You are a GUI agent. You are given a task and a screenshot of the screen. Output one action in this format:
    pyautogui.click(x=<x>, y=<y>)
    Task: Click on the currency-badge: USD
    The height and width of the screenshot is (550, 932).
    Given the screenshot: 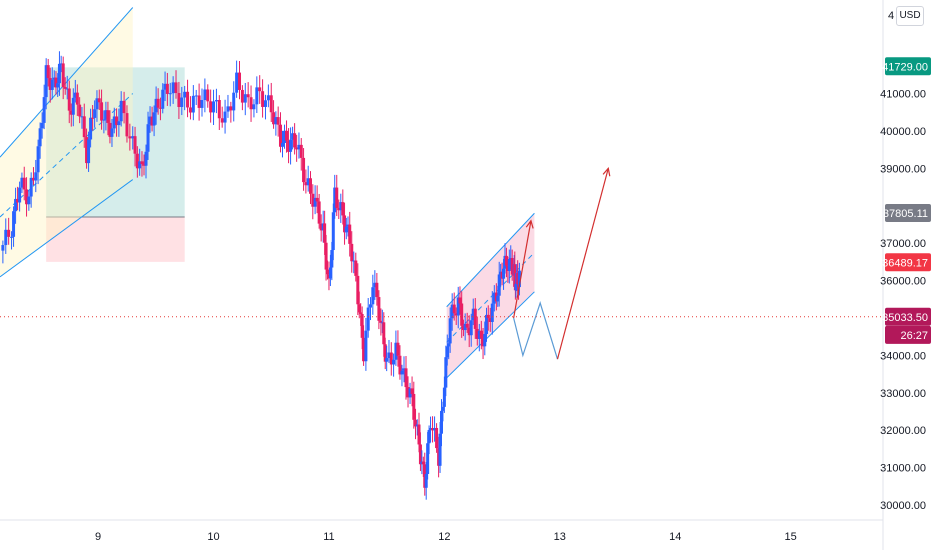 What is the action you would take?
    pyautogui.click(x=910, y=16)
    